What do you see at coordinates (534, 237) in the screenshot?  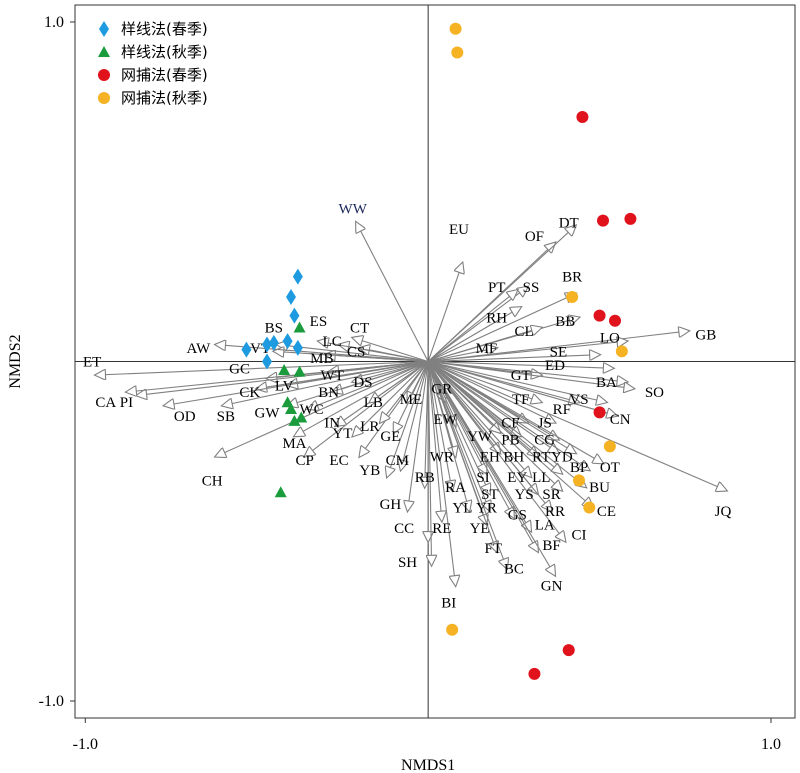 I see `vector-label-of: OF` at bounding box center [534, 237].